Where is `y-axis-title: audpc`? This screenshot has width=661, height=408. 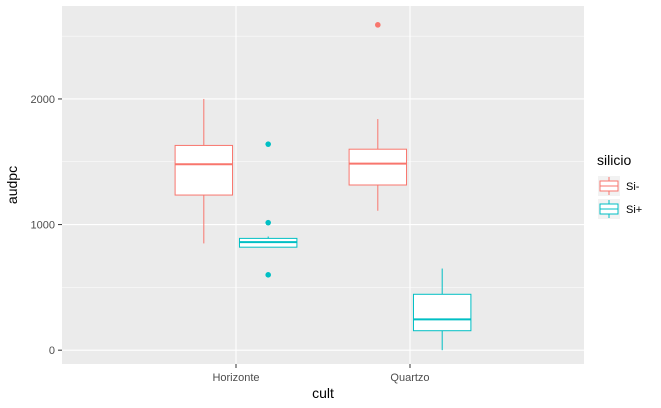
y-axis-title: audpc is located at coordinates (12, 185).